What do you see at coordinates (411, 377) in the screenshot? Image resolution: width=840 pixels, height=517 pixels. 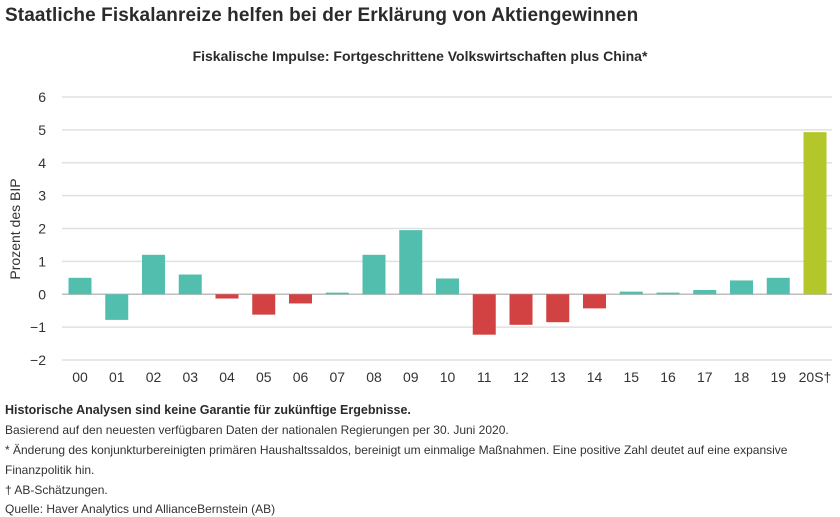 I see `x-tick-label: 09` at bounding box center [411, 377].